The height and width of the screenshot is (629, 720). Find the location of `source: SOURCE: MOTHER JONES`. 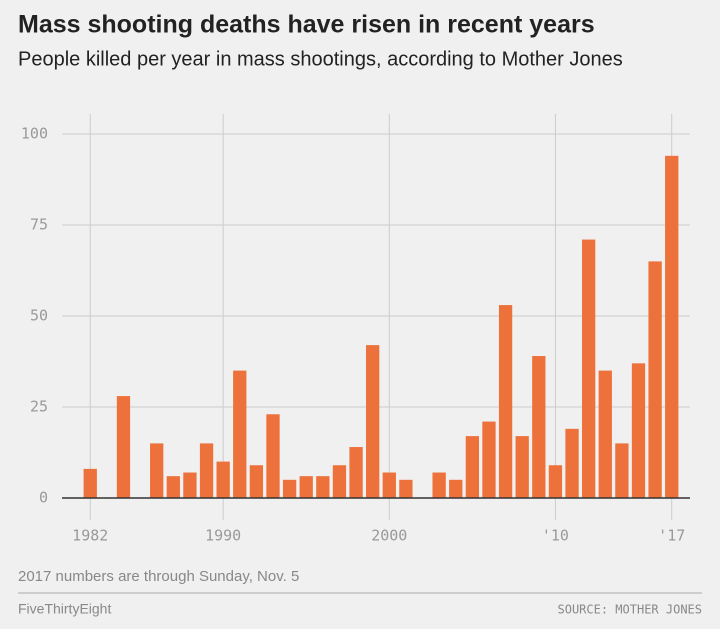

source: SOURCE: MOTHER JONES is located at coordinates (630, 610).